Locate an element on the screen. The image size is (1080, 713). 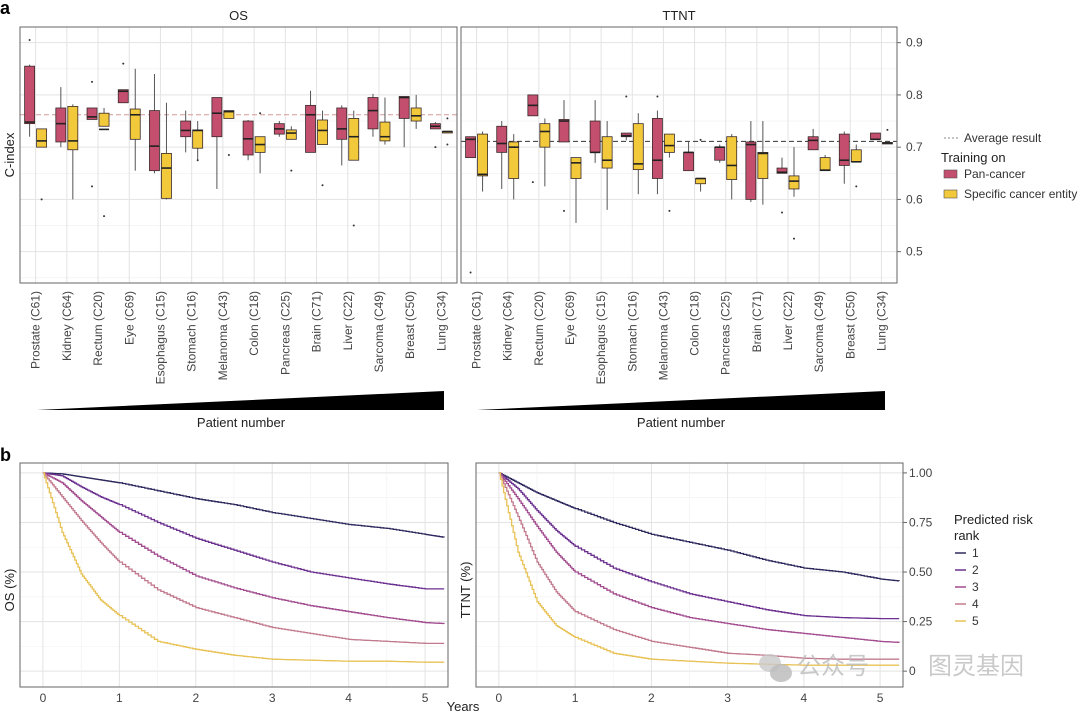
watermark-text-right: 图灵基因 is located at coordinates (976, 666).